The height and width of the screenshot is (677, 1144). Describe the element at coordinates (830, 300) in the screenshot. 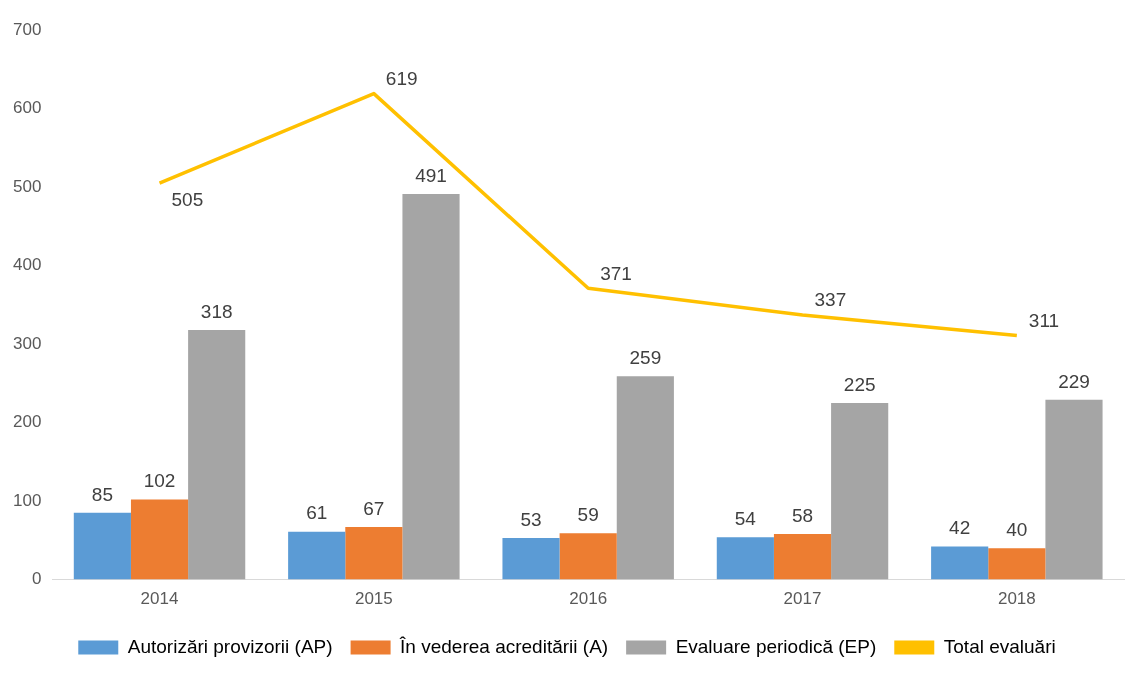

I see `data-label: 337` at that location.